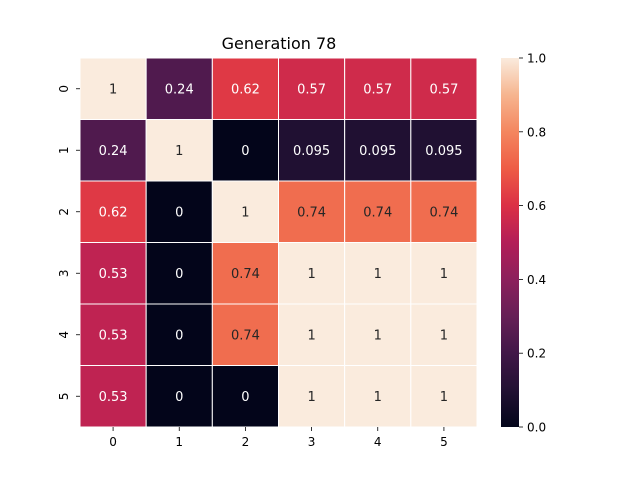 The width and height of the screenshot is (640, 484). Describe the element at coordinates (179, 442) in the screenshot. I see `x-tick-label: 1` at that location.